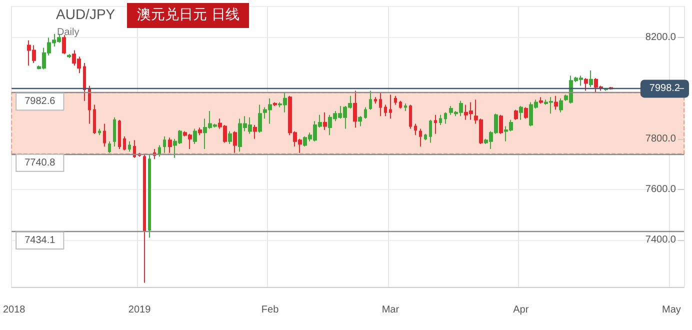  Describe the element at coordinates (521, 310) in the screenshot. I see `x-tick-label: Apr` at that location.